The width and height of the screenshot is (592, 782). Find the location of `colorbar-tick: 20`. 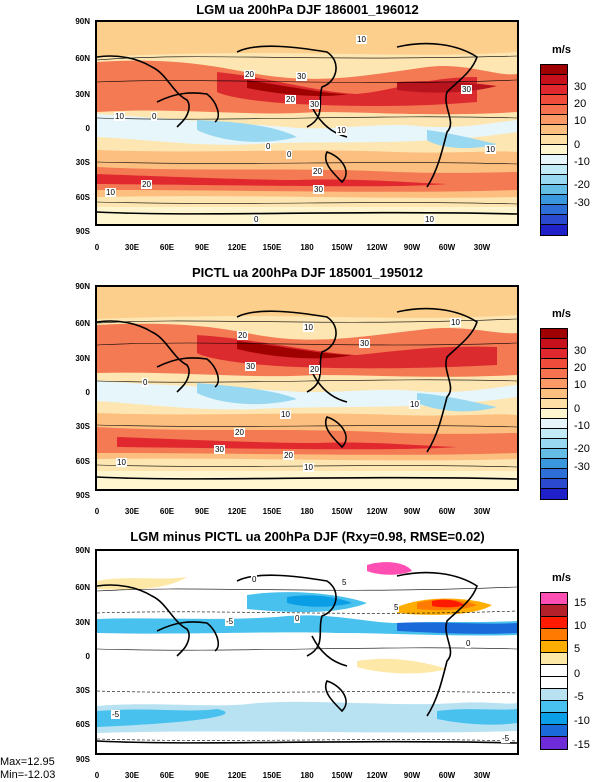

colorbar-tick: 20 is located at coordinates (580, 104).